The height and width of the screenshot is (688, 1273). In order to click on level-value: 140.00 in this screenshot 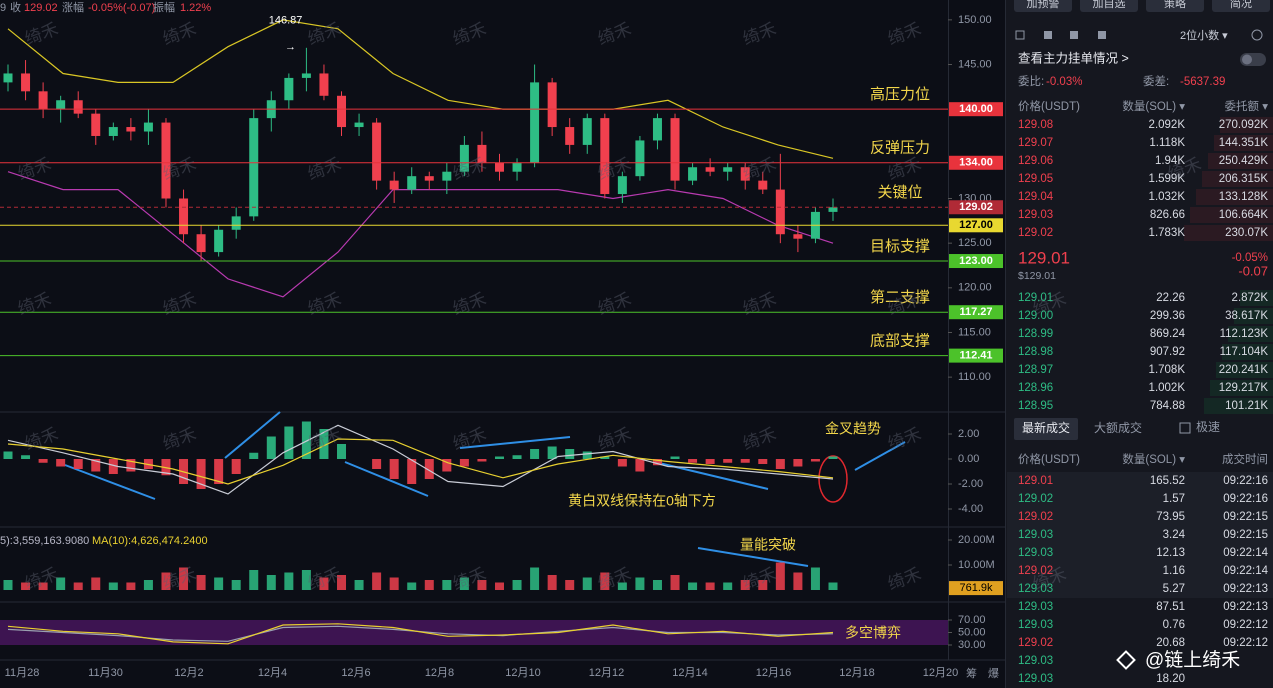, I will do `click(976, 109)`.